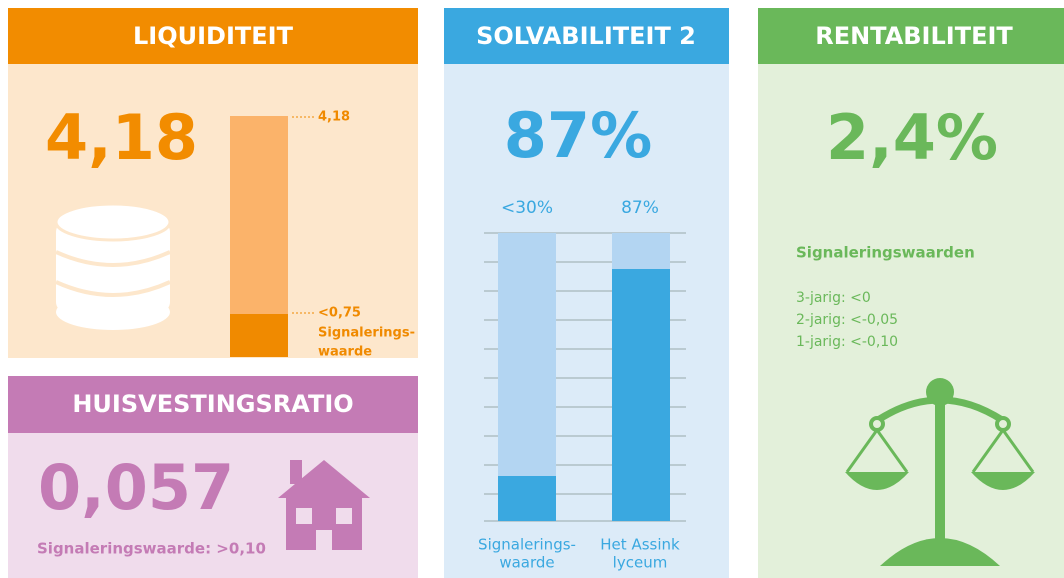  Describe the element at coordinates (578, 135) in the screenshot. I see `big-value: 87%` at that location.